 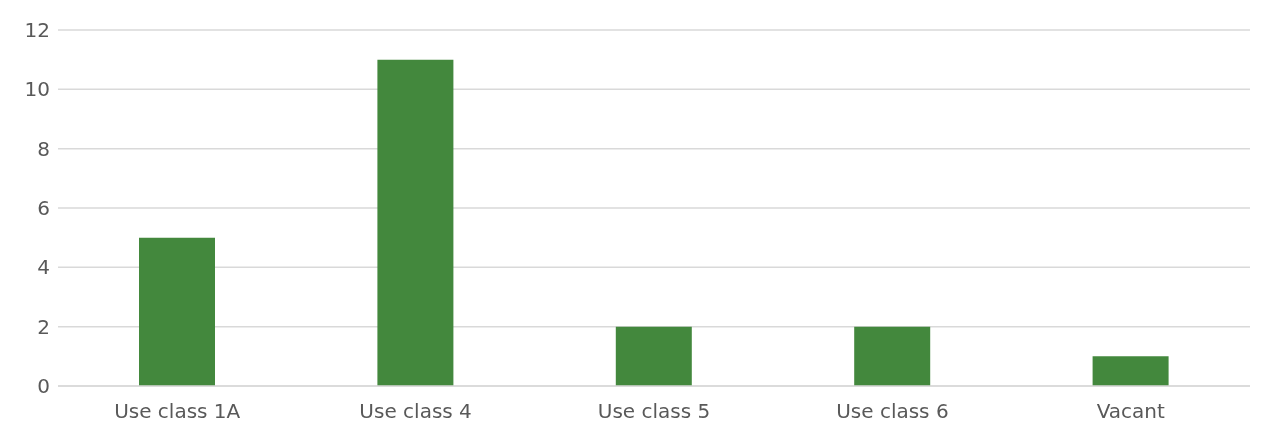 I want to click on y-tick-label: 10, so click(x=37, y=89).